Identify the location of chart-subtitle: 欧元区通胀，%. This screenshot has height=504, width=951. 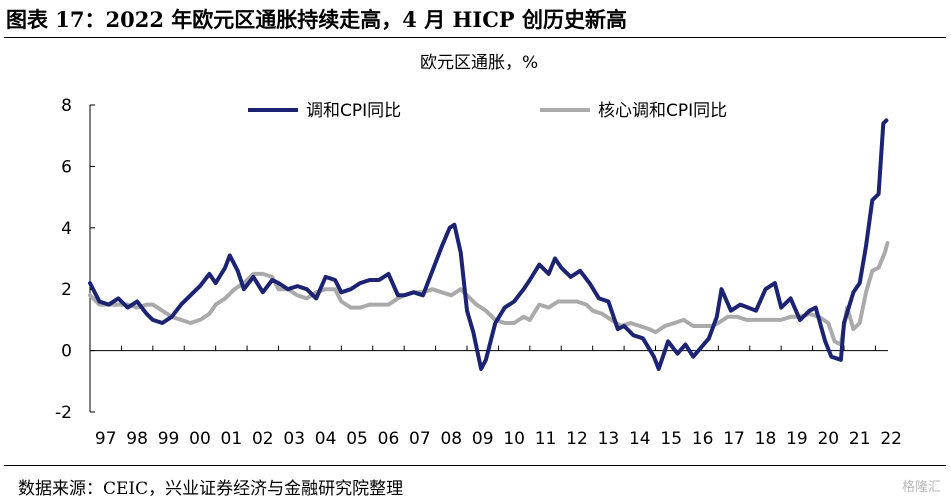
(479, 63).